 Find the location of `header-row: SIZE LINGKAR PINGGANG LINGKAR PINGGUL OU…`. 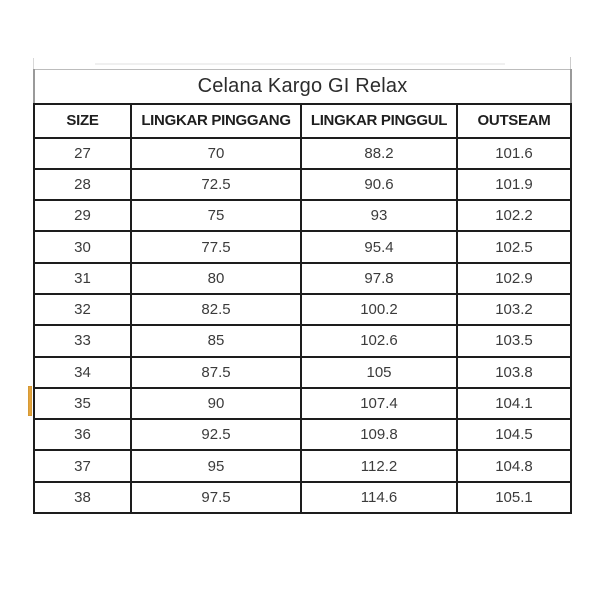

header-row: SIZE LINGKAR PINGGANG LINGKAR PINGGUL OU… is located at coordinates (302, 120).